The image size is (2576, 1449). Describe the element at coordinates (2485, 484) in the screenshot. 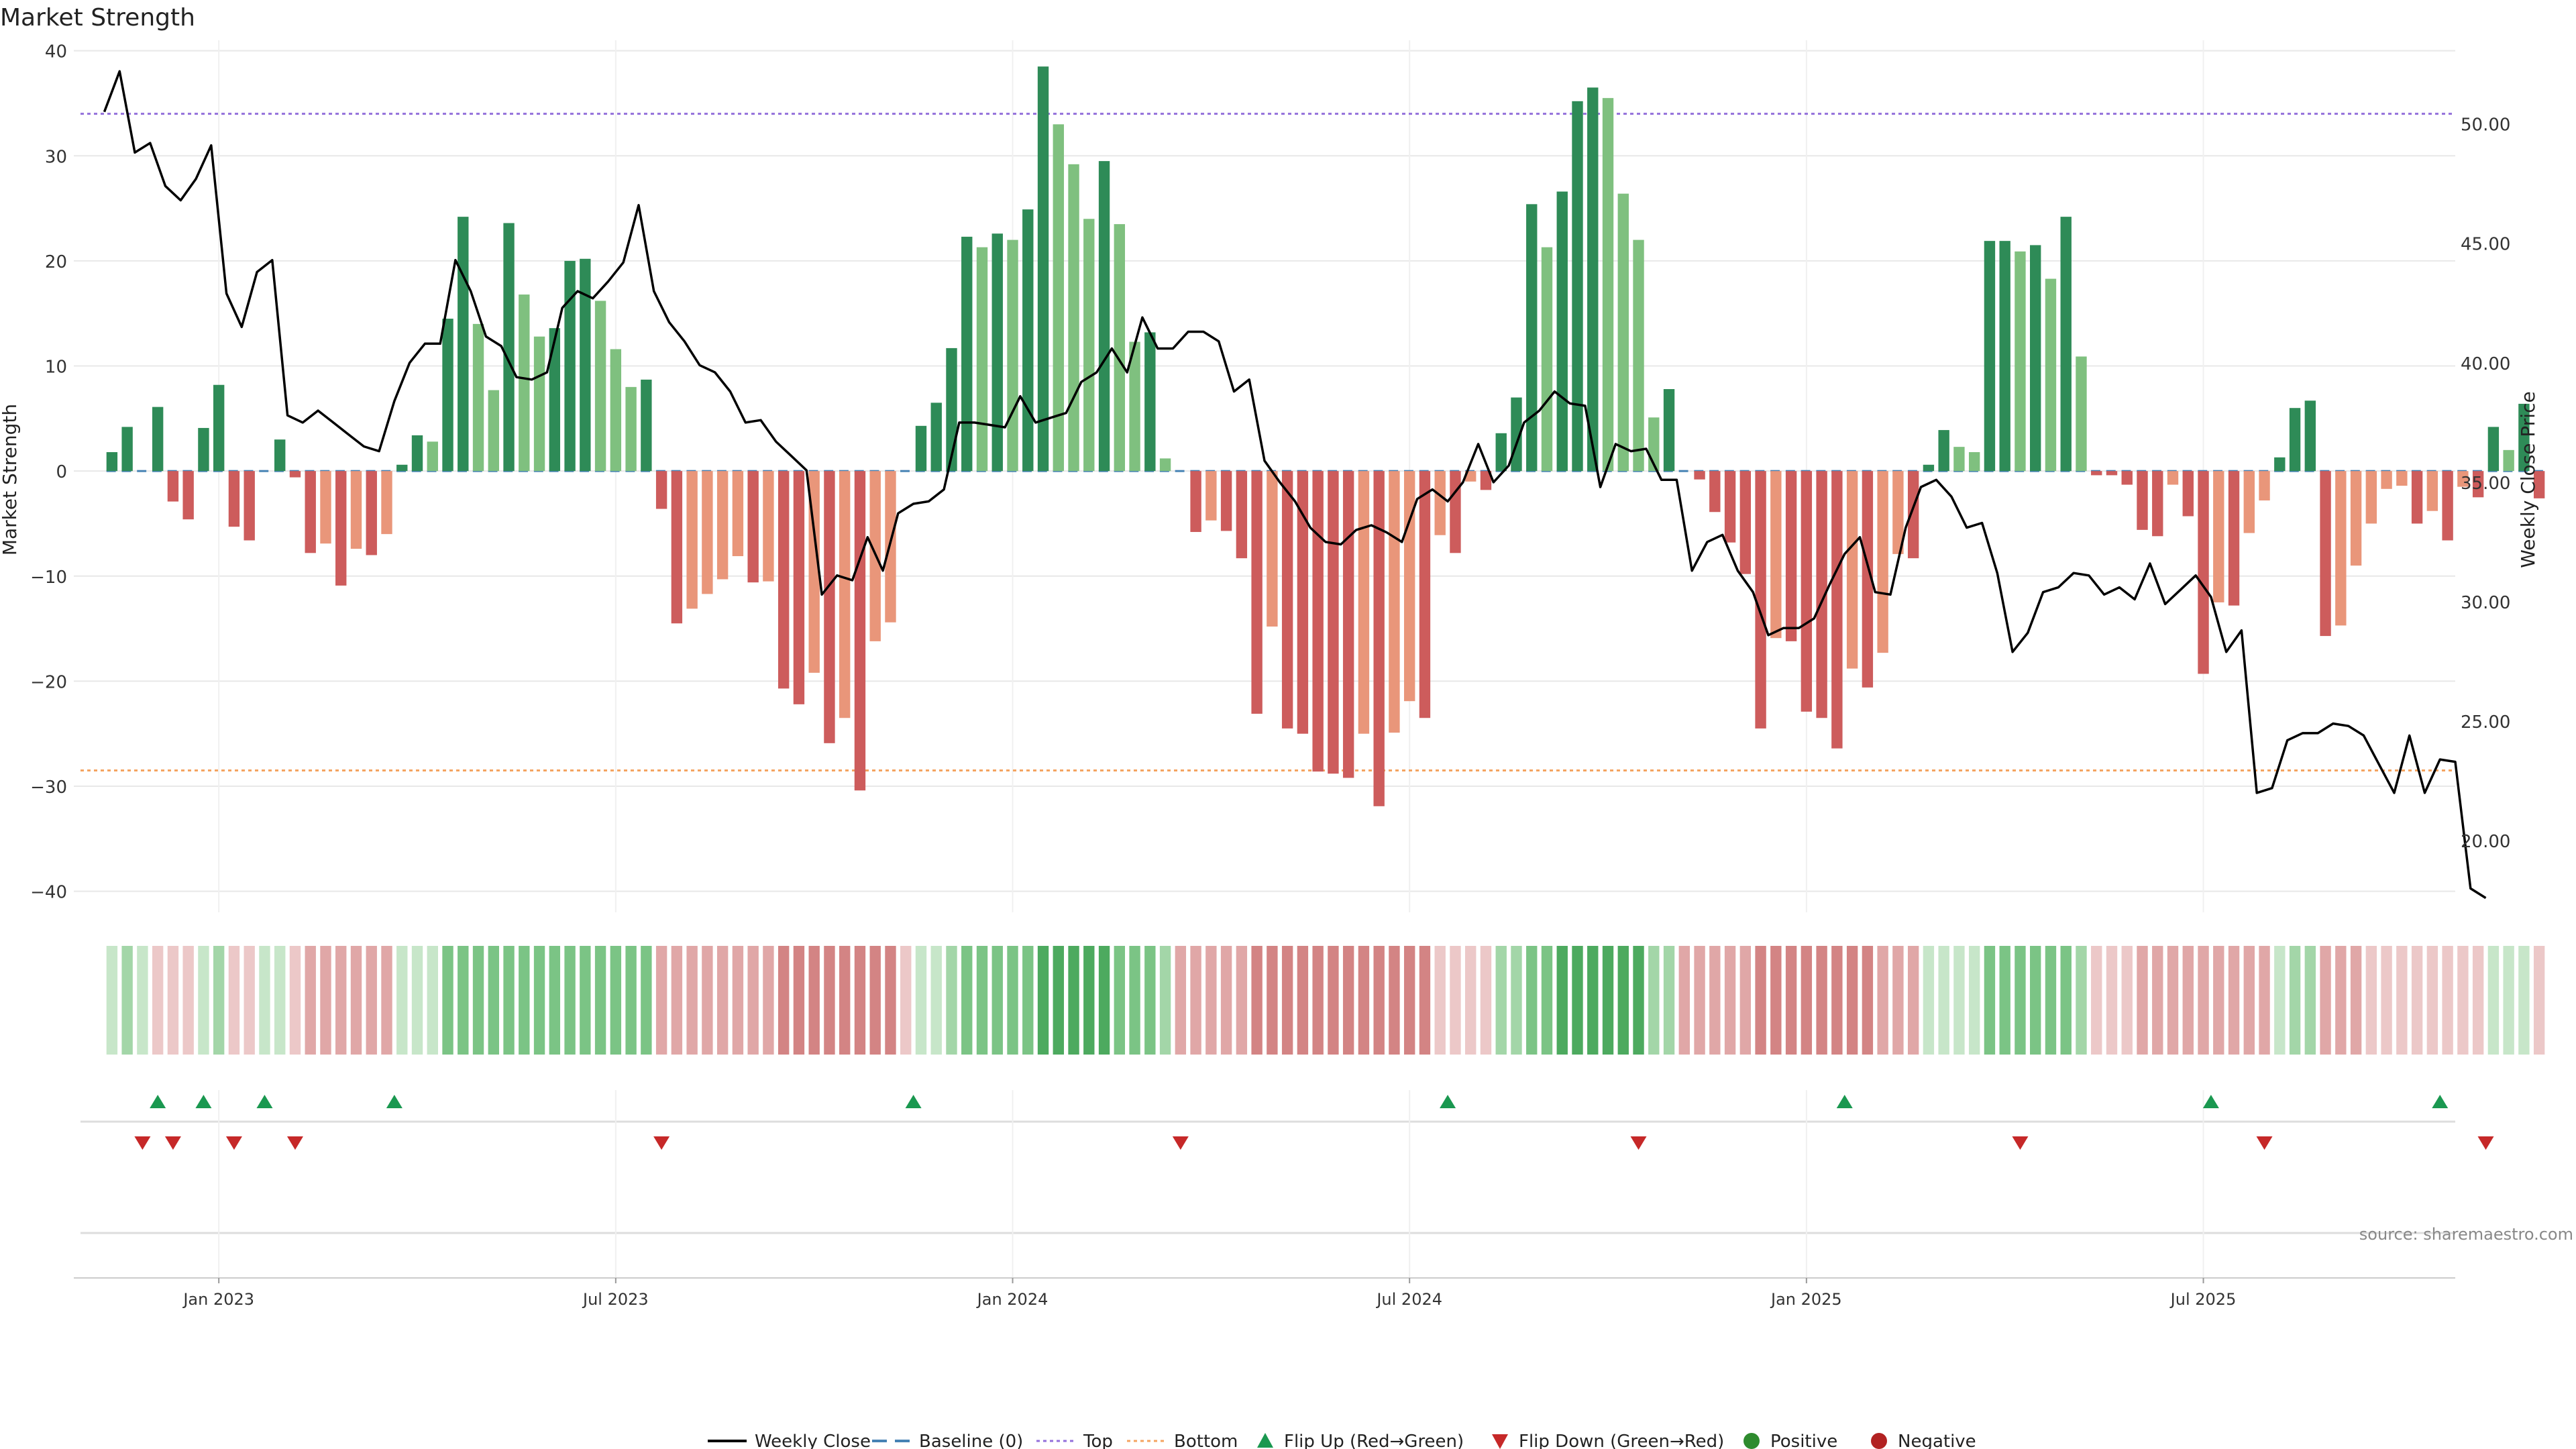

I see `y2-tick-label: 35.00` at that location.